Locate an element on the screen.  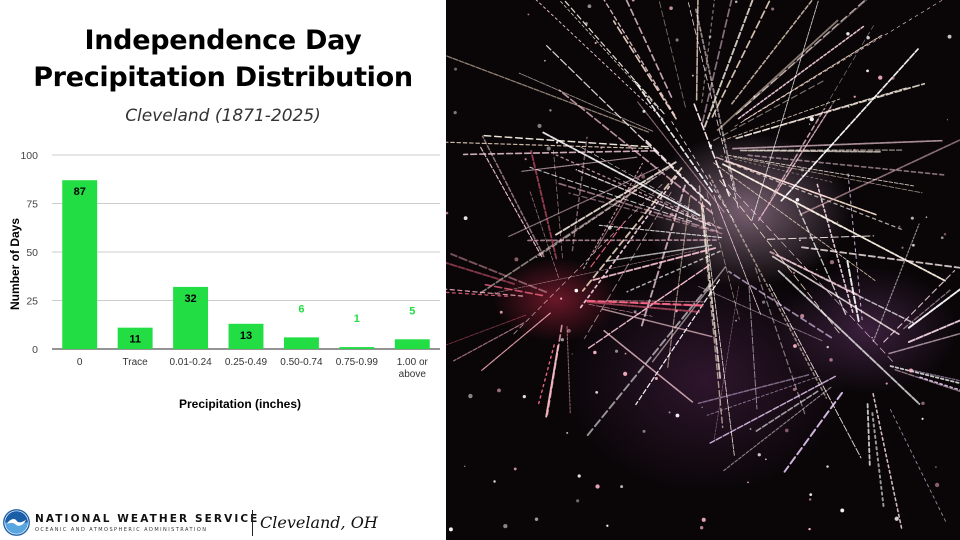
y-tick-label: 50 is located at coordinates (32, 253).